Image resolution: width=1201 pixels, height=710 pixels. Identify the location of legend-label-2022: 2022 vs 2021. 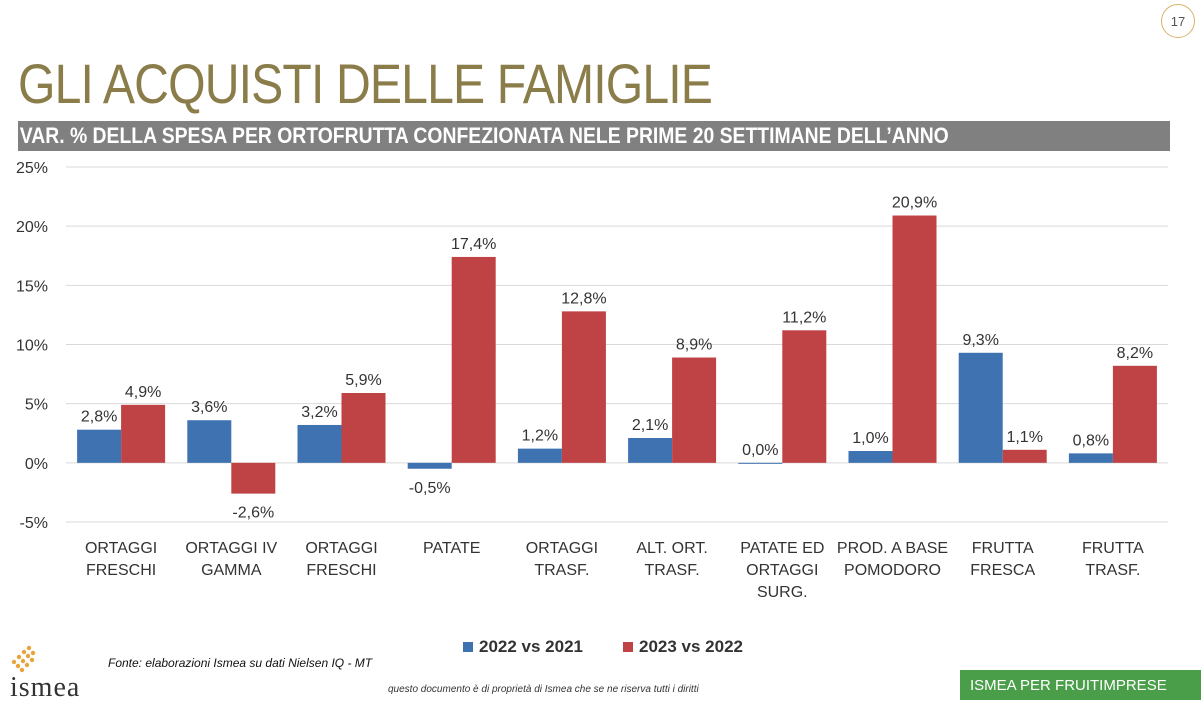
(531, 646).